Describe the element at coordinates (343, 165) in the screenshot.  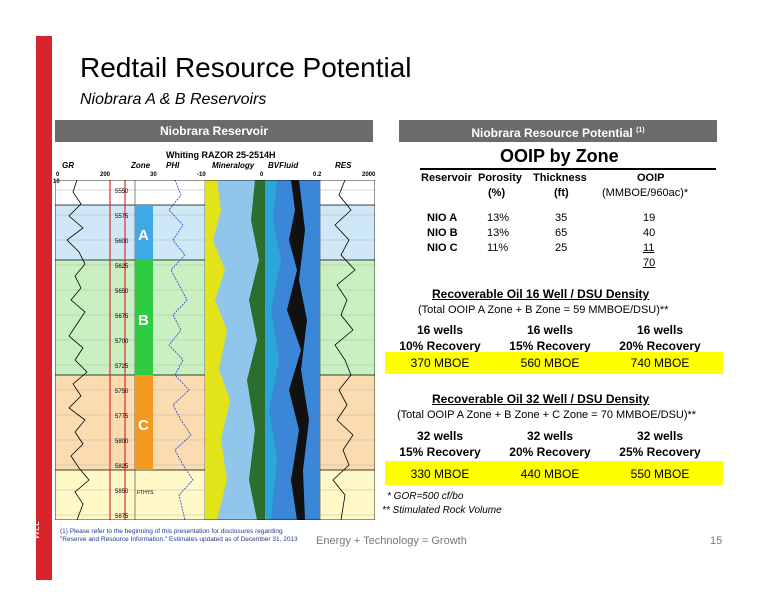
I see `track-res-label: RES` at that location.